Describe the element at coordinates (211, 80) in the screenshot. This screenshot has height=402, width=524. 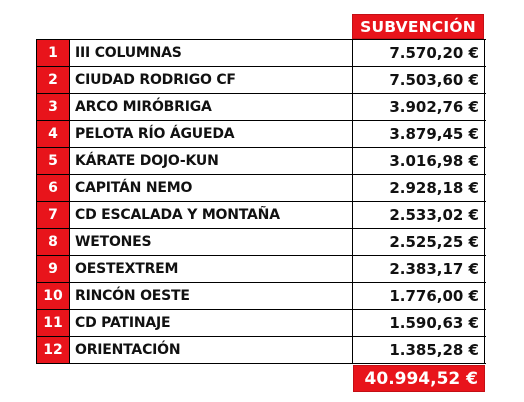
I see `club-name-cell: CIUDAD RODRIGO CF` at that location.